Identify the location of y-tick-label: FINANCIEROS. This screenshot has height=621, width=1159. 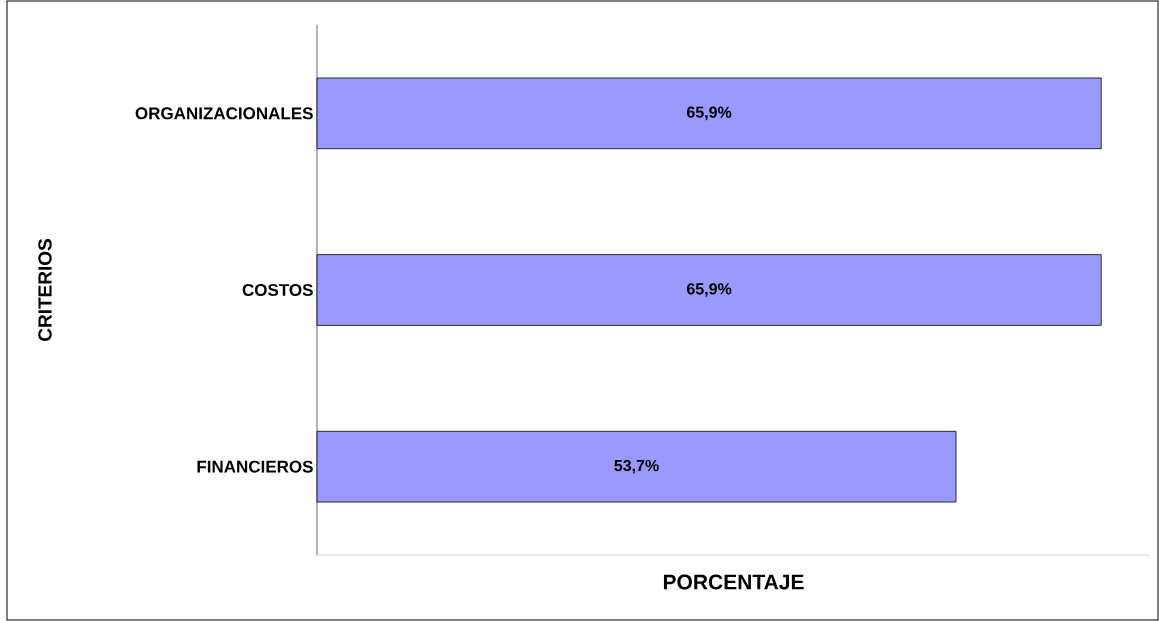
(255, 466).